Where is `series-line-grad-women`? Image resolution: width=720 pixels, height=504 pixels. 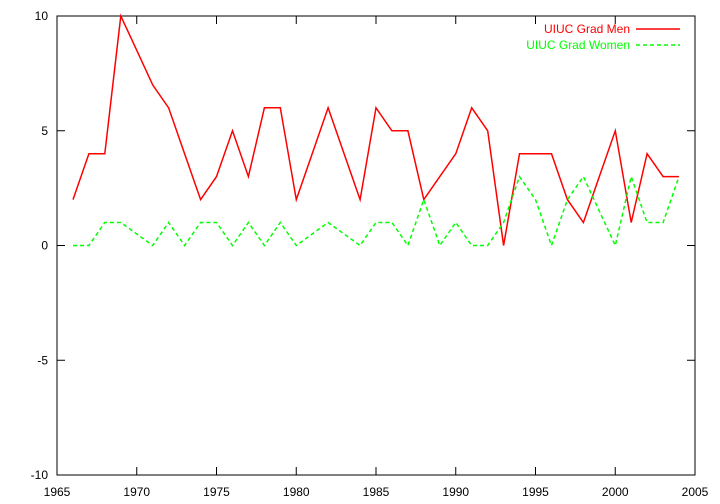
series-line-grad-women is located at coordinates (376, 210).